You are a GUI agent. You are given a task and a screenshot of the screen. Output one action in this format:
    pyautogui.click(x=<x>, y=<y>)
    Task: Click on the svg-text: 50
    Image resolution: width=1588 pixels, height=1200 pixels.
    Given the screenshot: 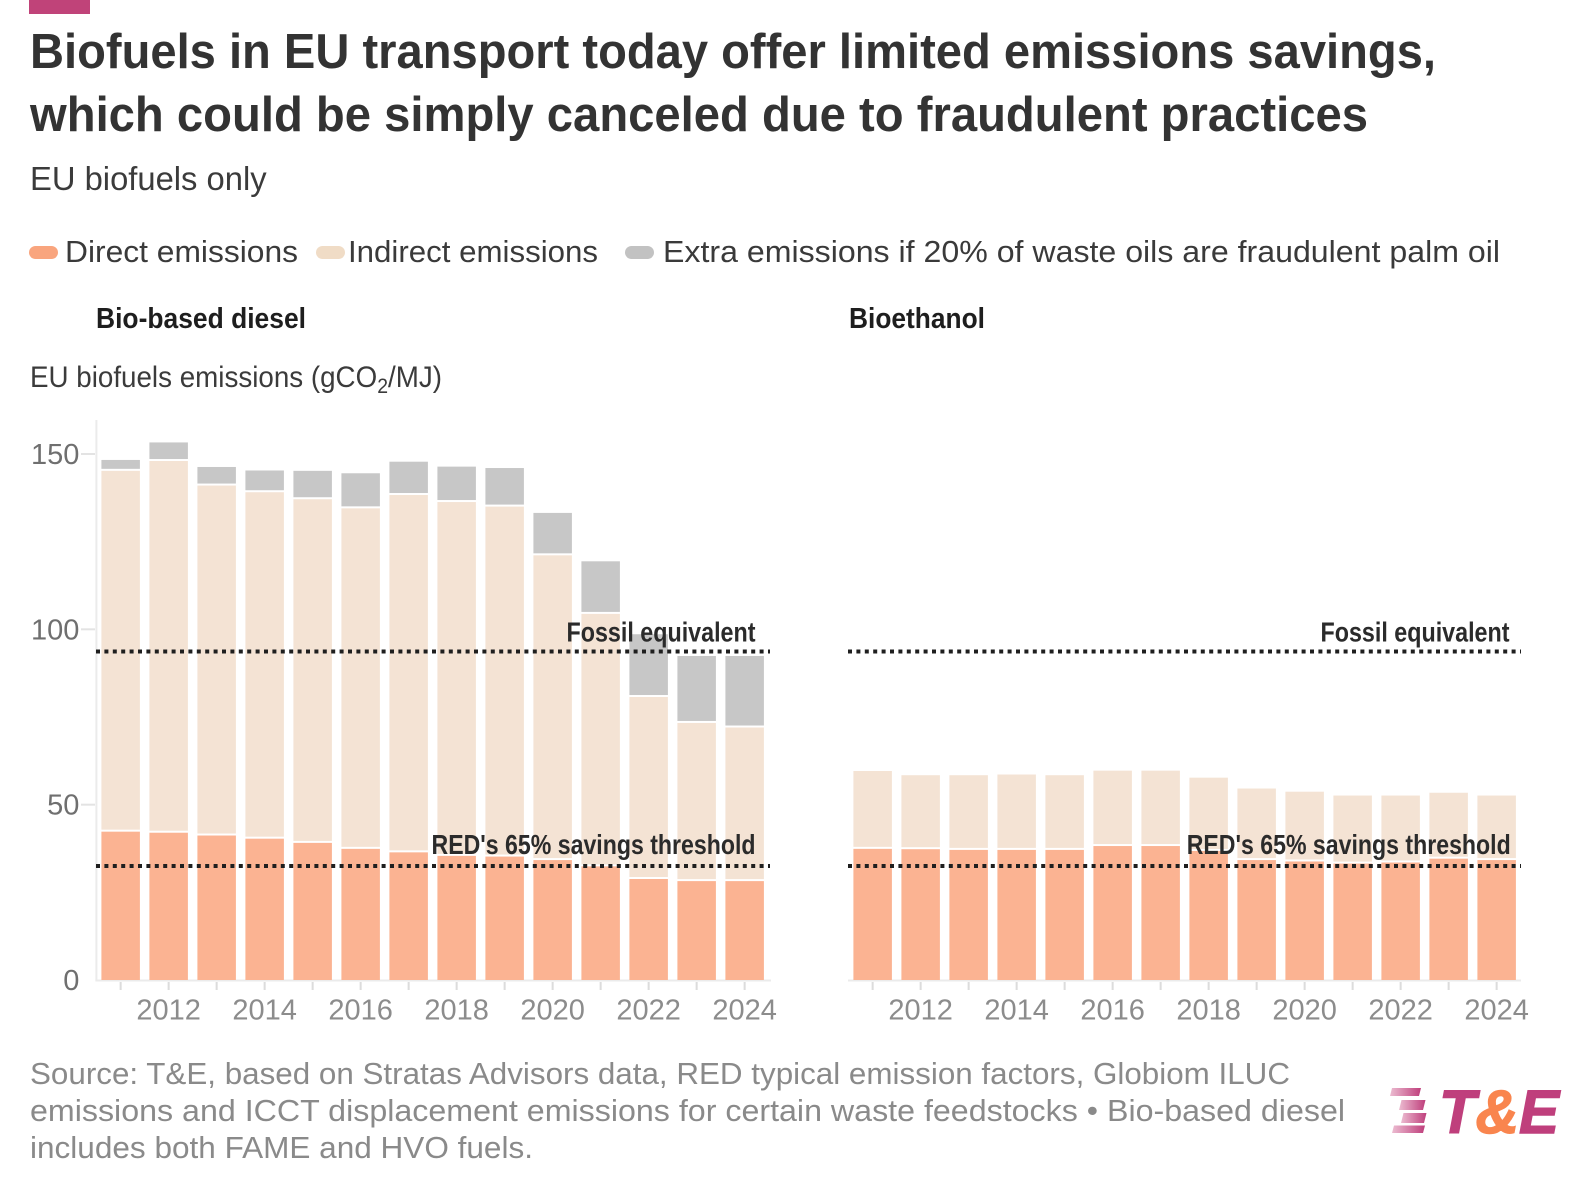 What is the action you would take?
    pyautogui.click(x=63, y=806)
    